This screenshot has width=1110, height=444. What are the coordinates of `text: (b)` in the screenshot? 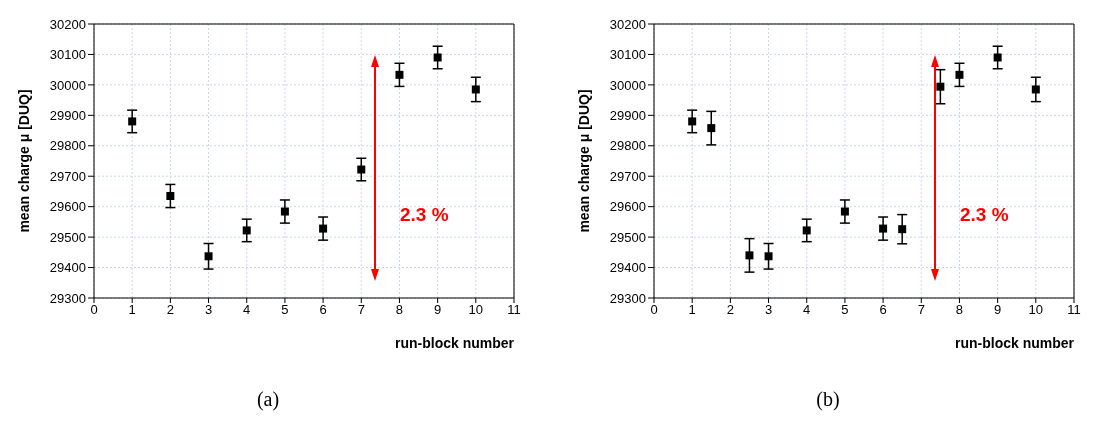 It's located at (828, 399).